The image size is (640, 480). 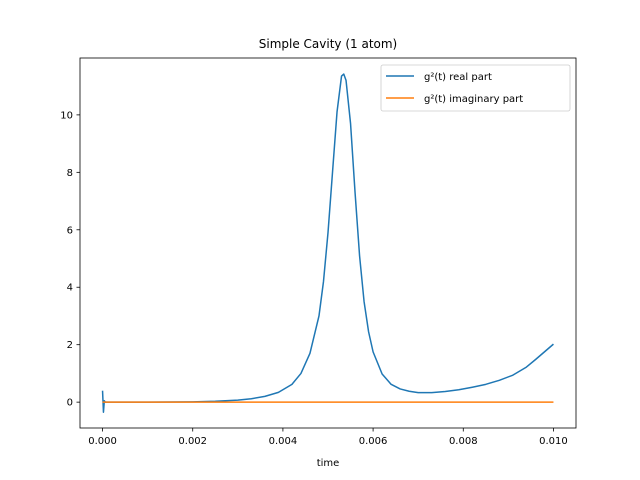 What do you see at coordinates (66, 115) in the screenshot?
I see `y-tick-label: 10` at bounding box center [66, 115].